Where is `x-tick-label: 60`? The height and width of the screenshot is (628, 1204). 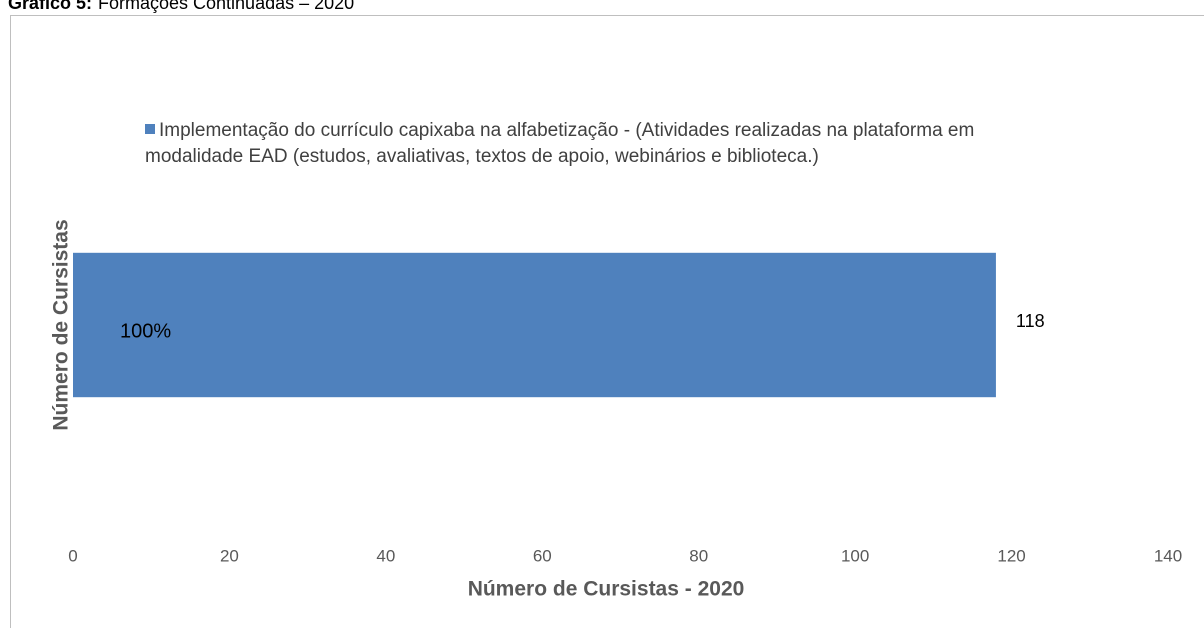
x-tick-label: 60 is located at coordinates (542, 555).